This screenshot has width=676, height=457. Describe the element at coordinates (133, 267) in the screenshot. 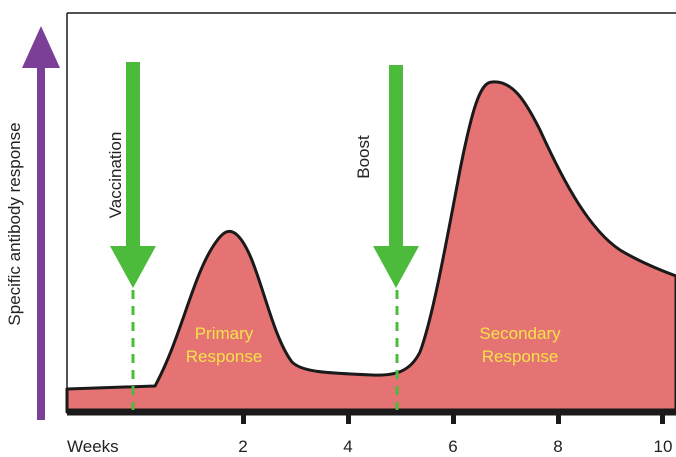

I see `vaccination-arrow-head` at that location.